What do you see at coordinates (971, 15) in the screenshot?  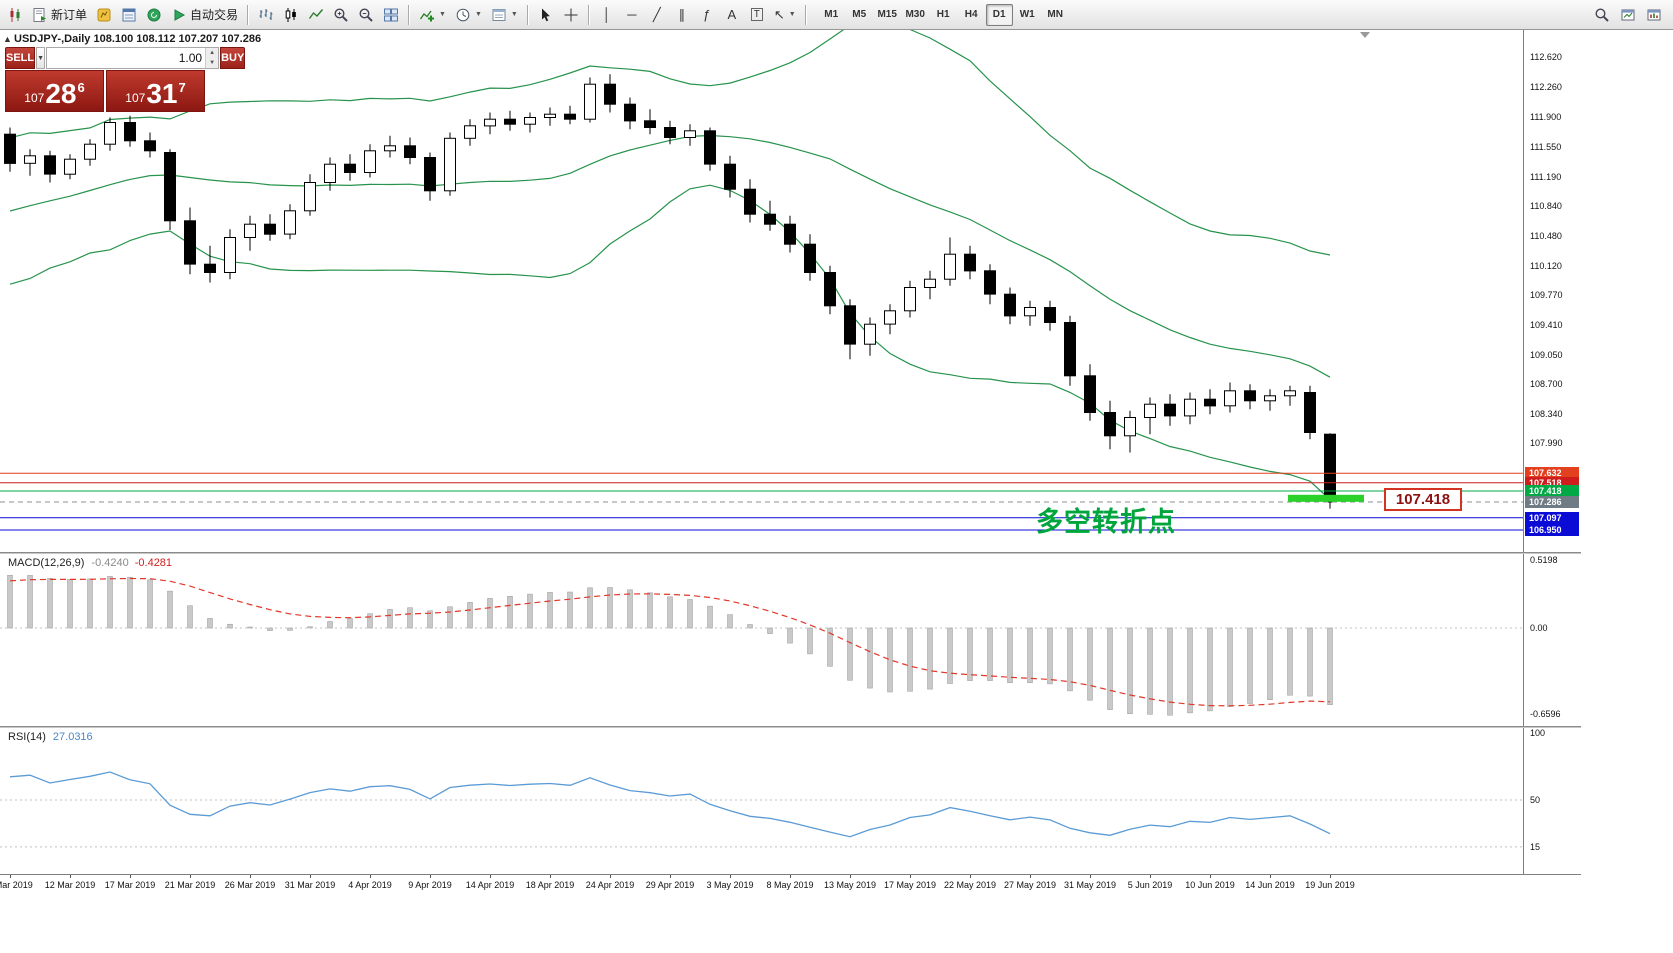 I see `timeframe-h4-button: H4` at bounding box center [971, 15].